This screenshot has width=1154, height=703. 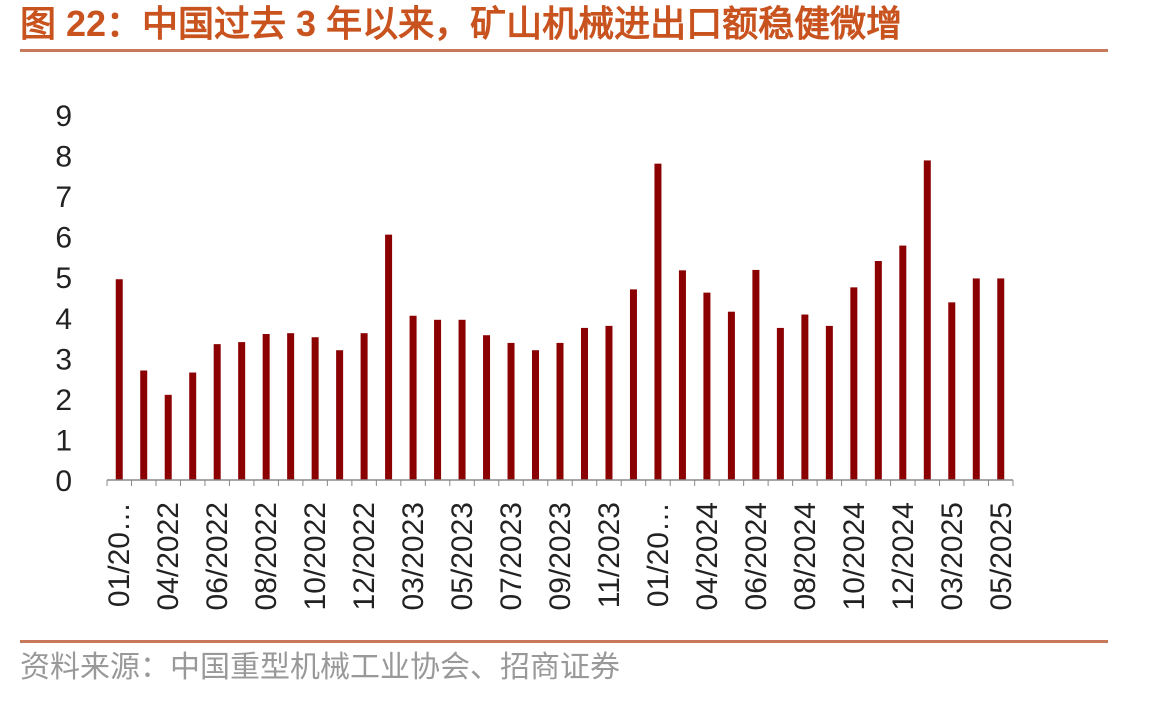 What do you see at coordinates (266, 407) in the screenshot?
I see `bar-08-2022` at bounding box center [266, 407].